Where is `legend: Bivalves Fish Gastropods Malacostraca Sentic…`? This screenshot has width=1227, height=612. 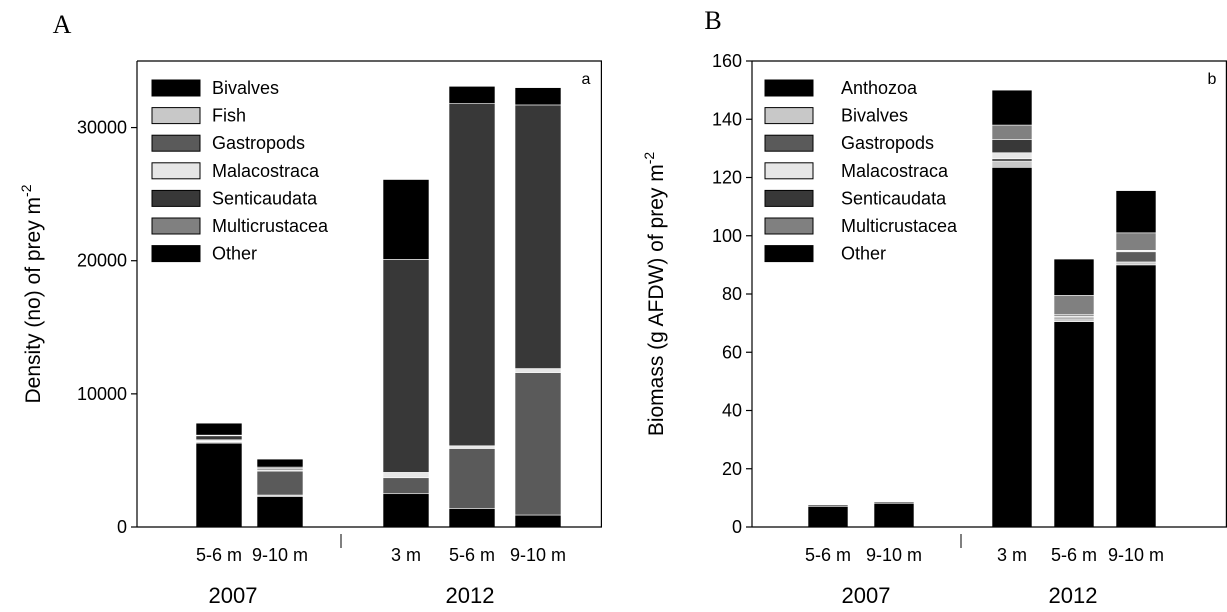
legend: Bivalves Fish Gastropods Malacostraca Sentic… is located at coordinates (240, 171).